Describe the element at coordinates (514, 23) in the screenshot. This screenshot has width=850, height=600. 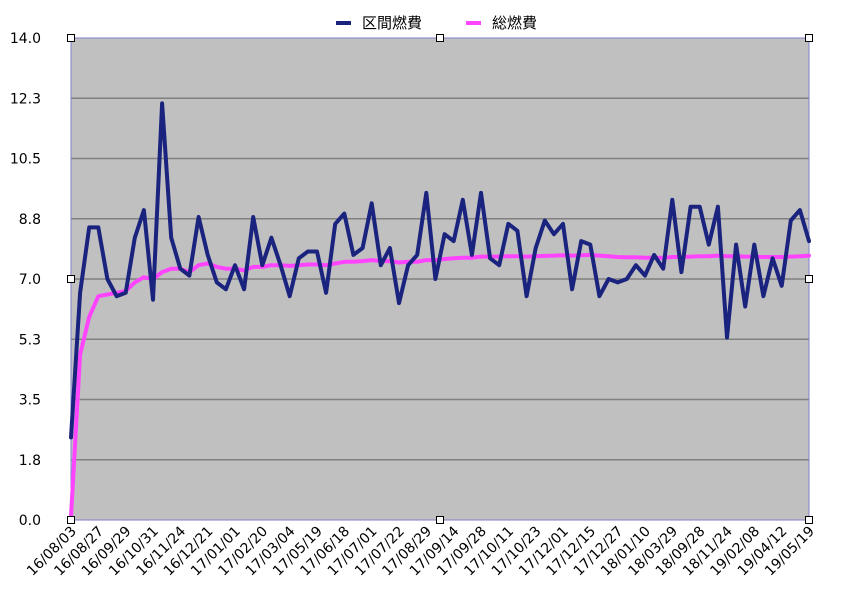
I see `legend-label-total: 総燃費` at that location.